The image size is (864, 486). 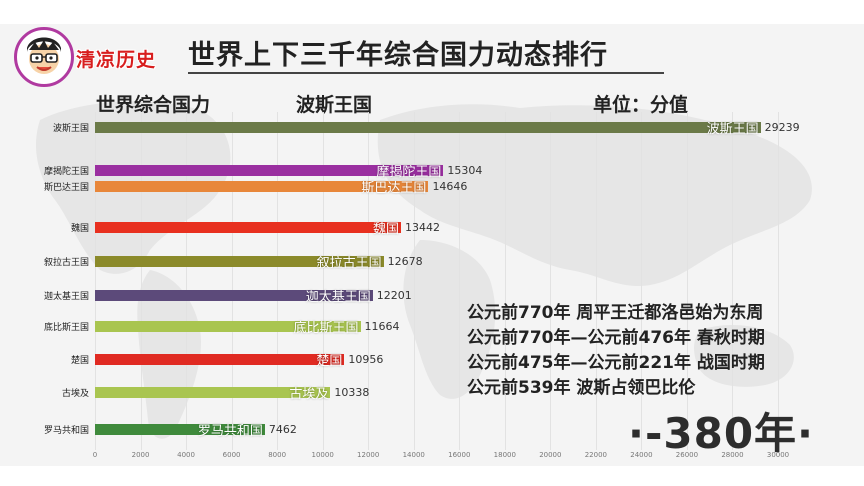 I want to click on bar-value-label: 12678, so click(x=405, y=261).